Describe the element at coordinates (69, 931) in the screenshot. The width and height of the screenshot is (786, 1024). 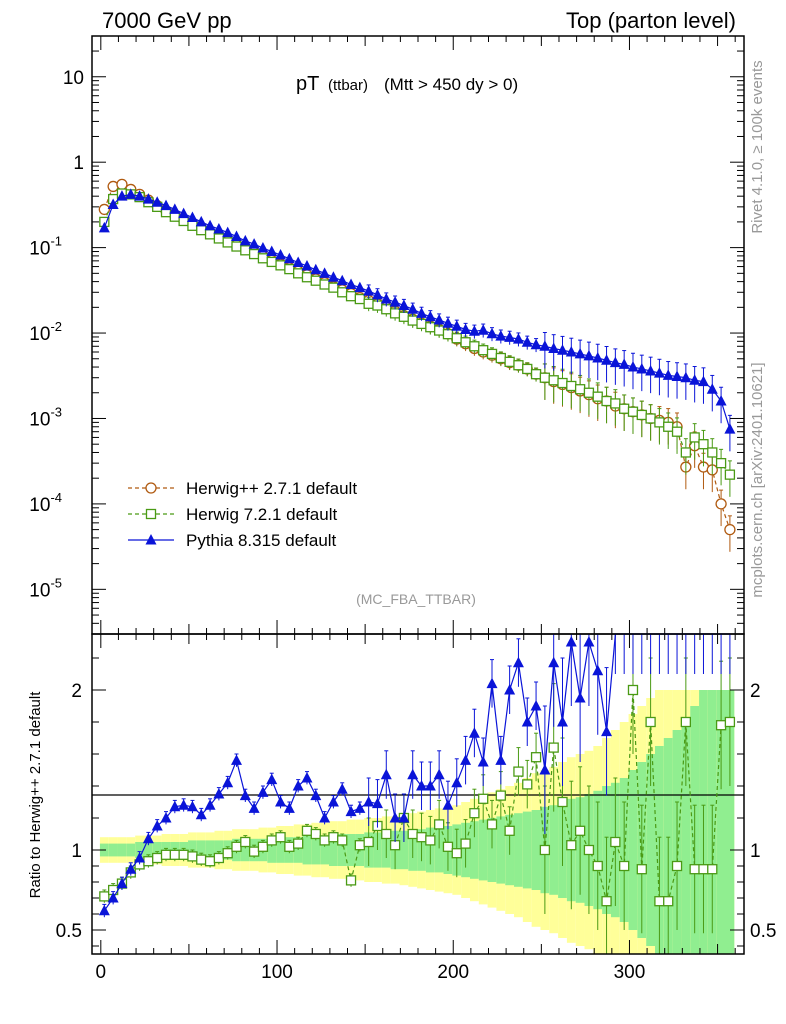
I see `ratio-y-tick-label: 0.5` at that location.